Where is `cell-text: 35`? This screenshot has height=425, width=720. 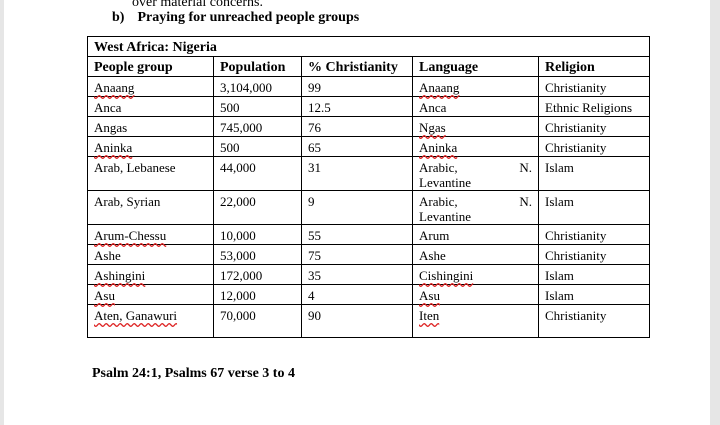 cell-text: 35 is located at coordinates (314, 275).